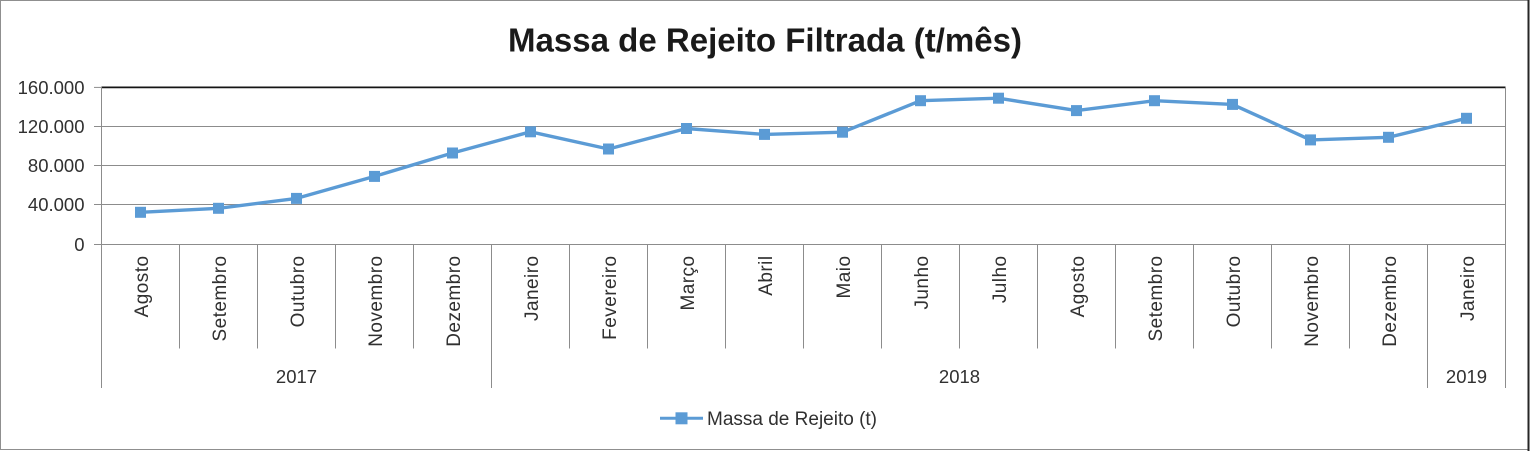 This screenshot has height=456, width=1530. I want to click on svg-text: 2019, so click(1466, 376).